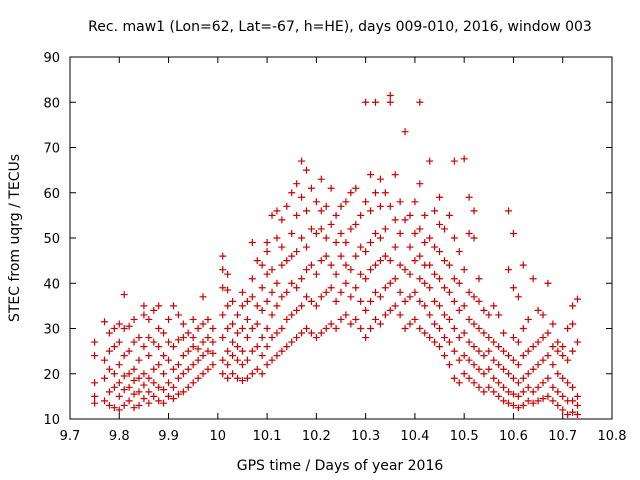 This screenshot has width=640, height=480. I want to click on x-tick-label: 9.9, so click(168, 436).